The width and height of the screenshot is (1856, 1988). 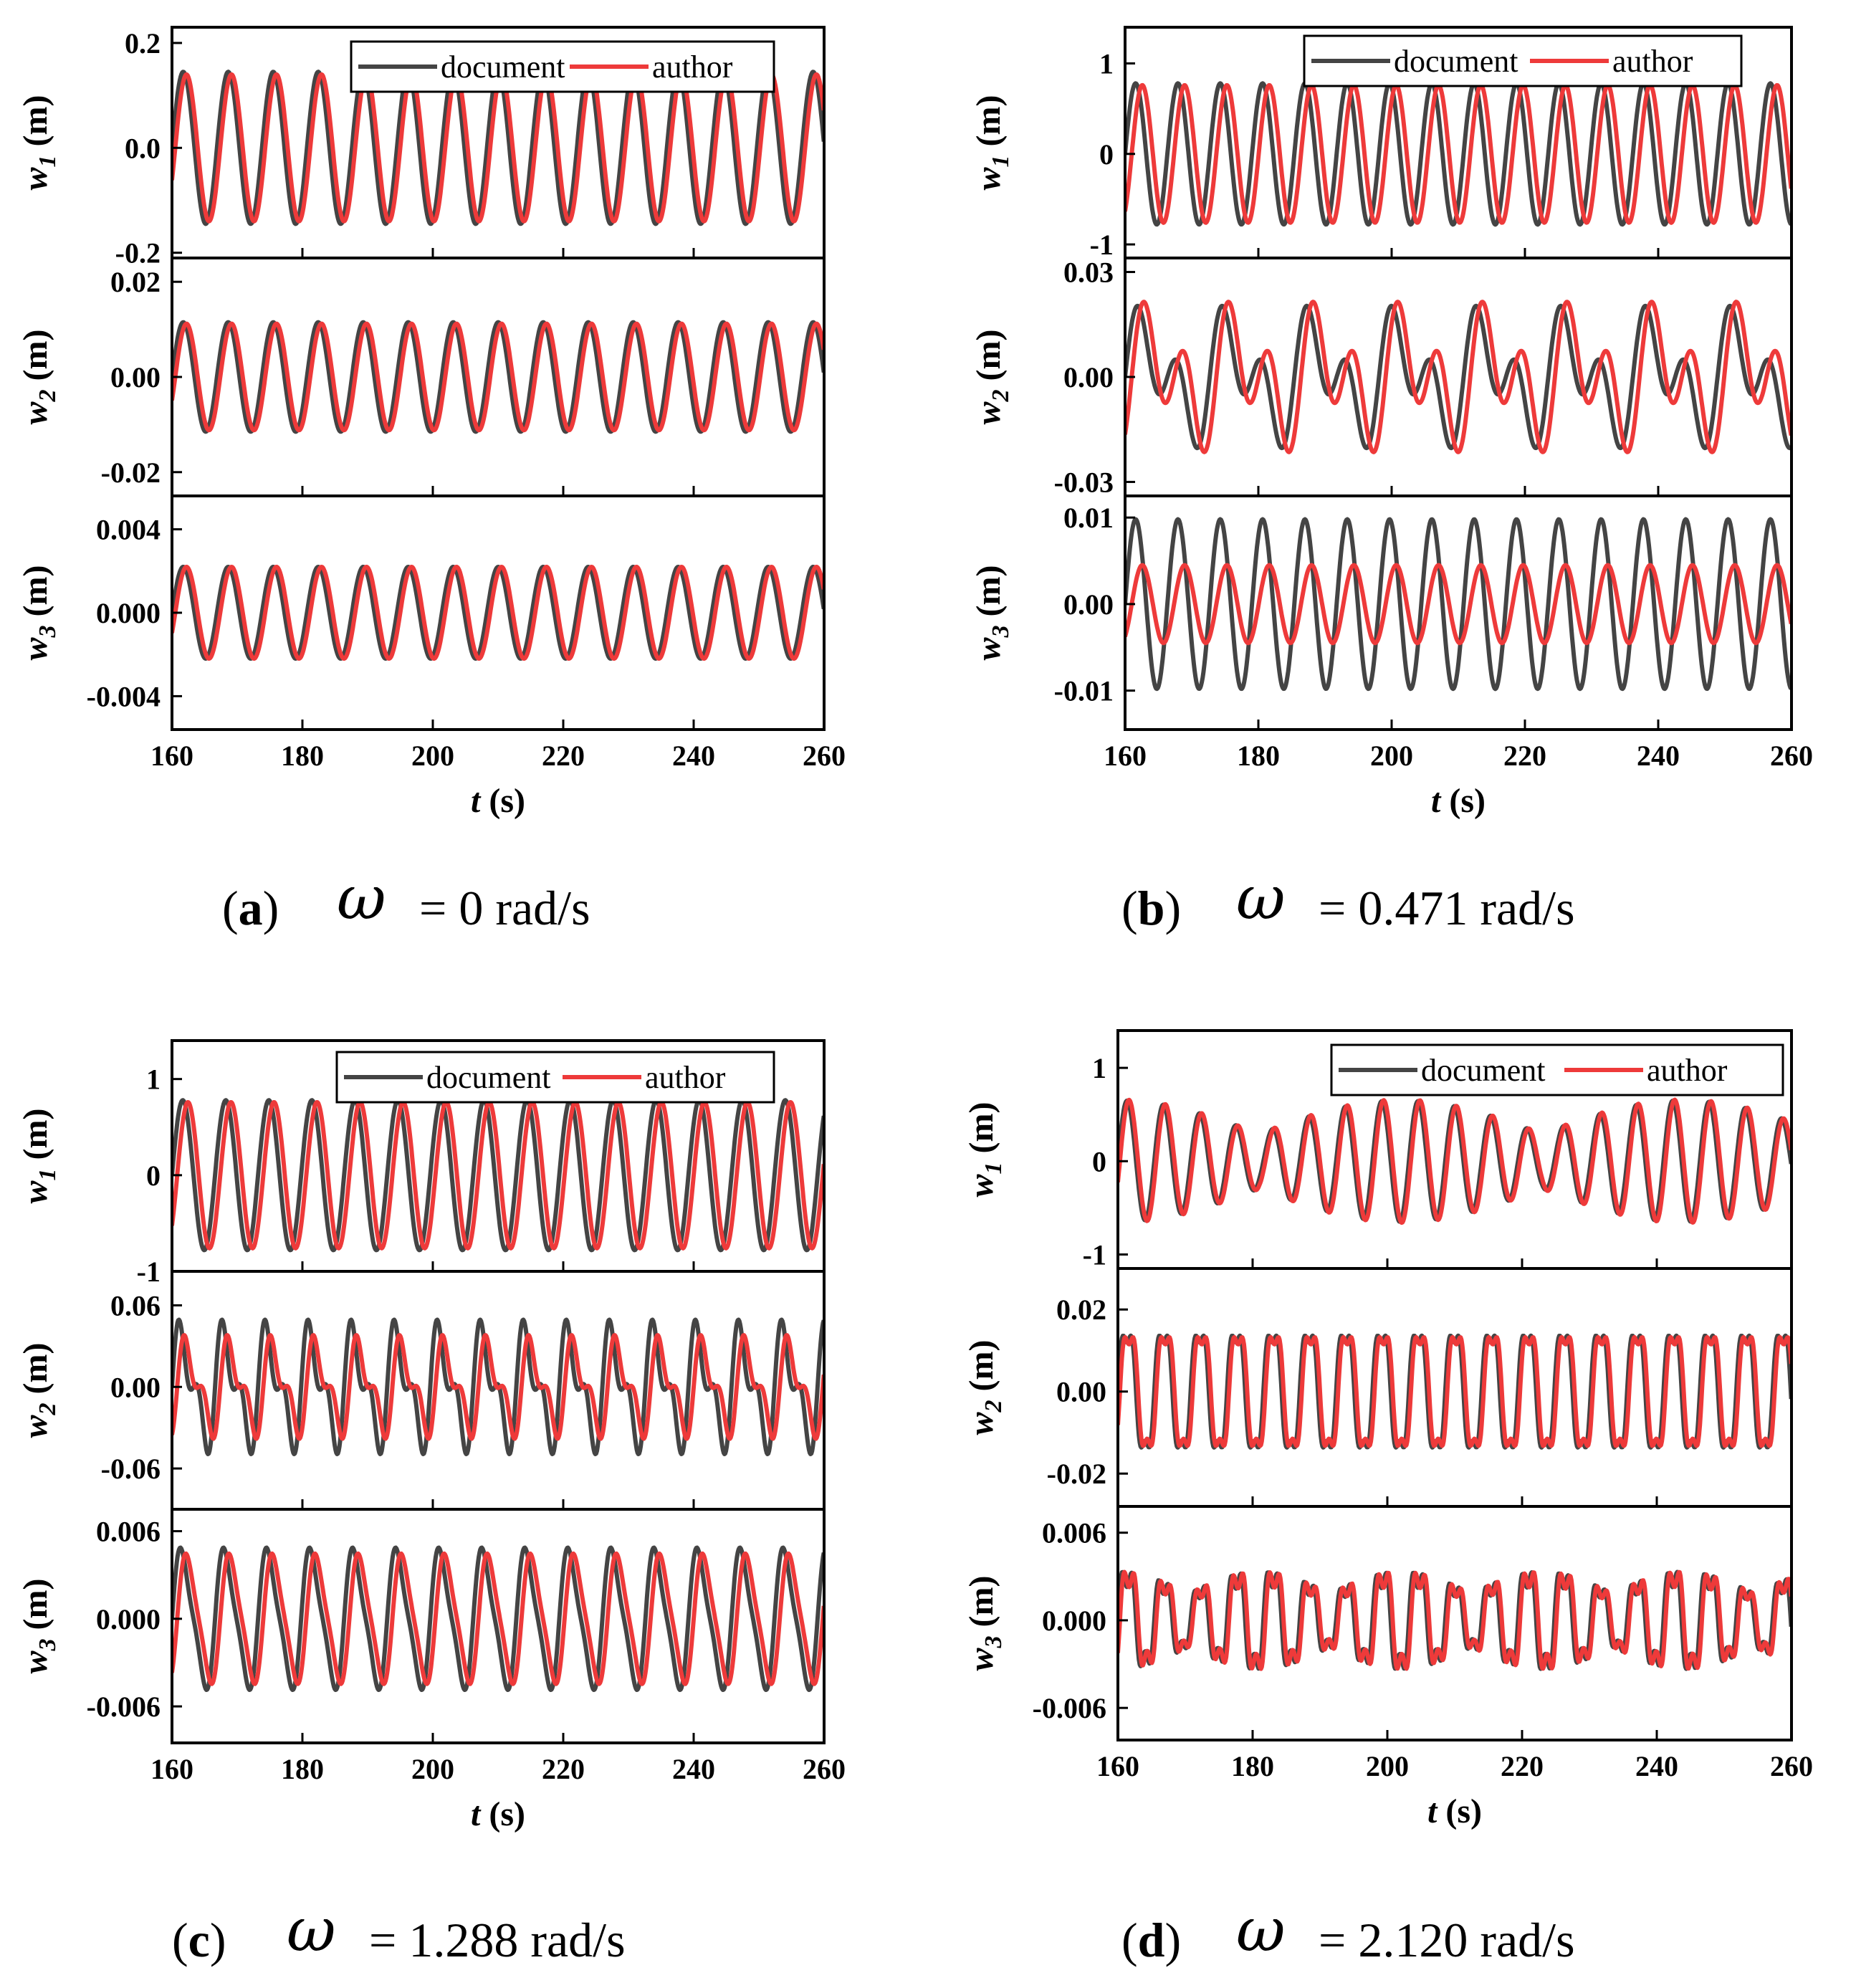 I want to click on y-tick-label: 0.006, so click(x=128, y=1532).